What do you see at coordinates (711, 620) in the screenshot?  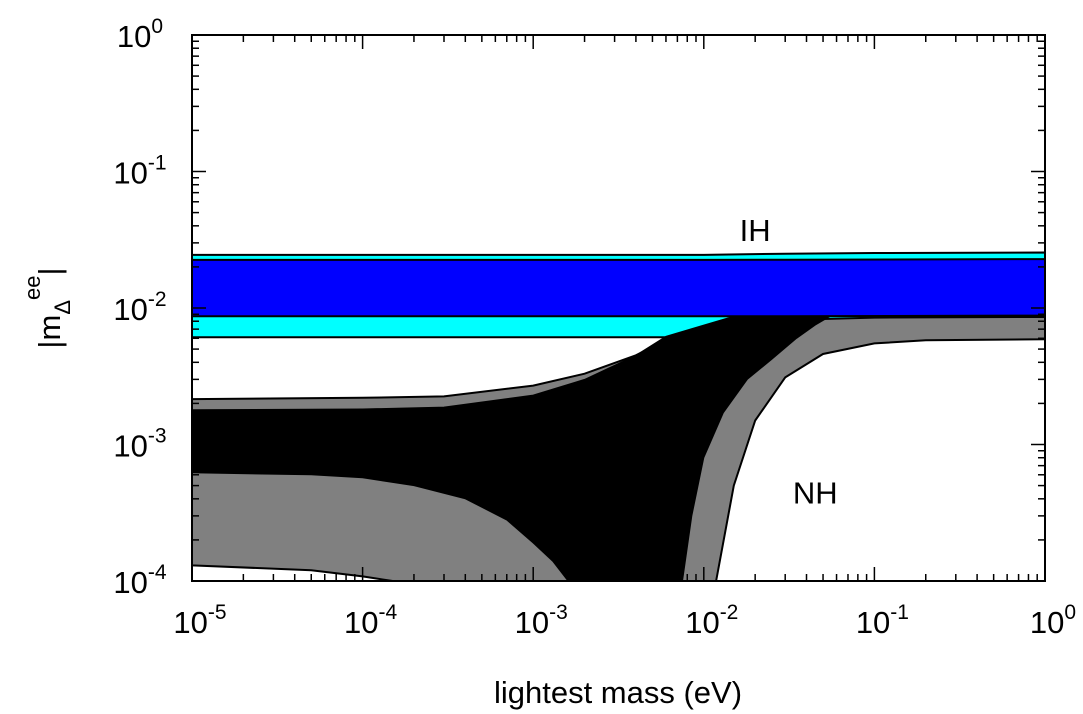 I see `x-tick-label: 10⁻²` at bounding box center [711, 620].